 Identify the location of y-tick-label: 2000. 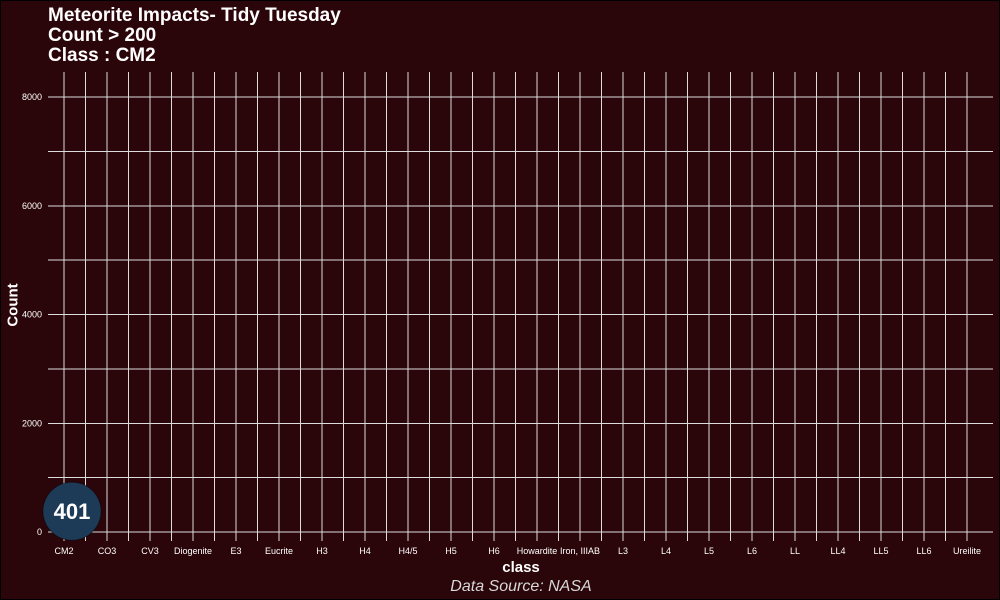
(32, 423).